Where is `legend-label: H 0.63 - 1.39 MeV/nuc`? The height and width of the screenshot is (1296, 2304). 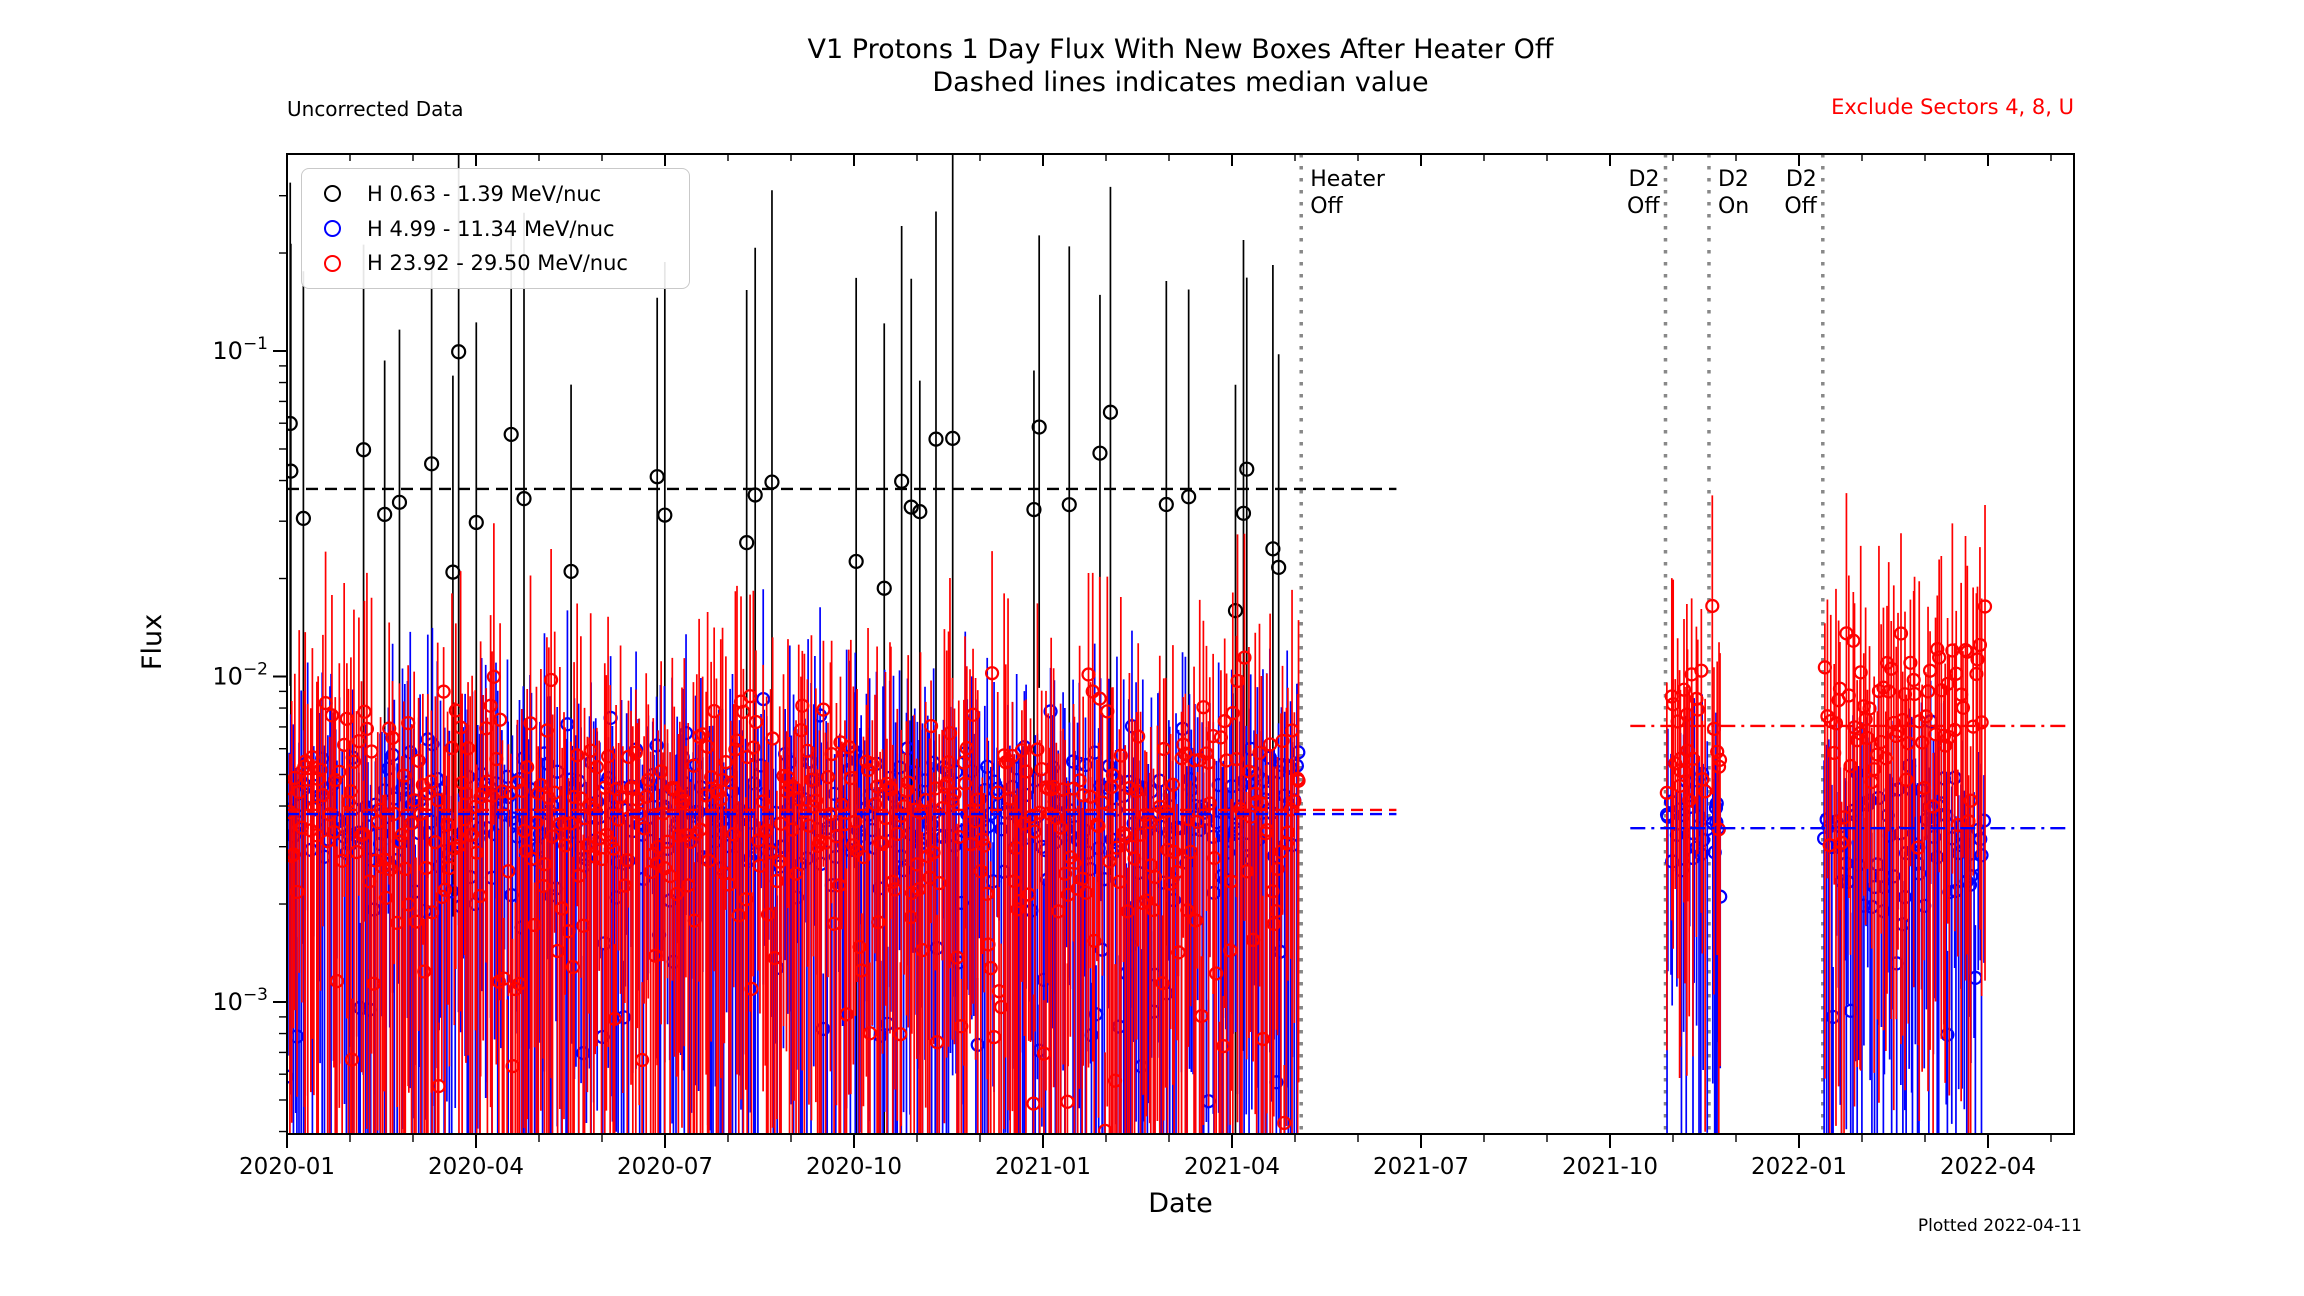
legend-label: H 0.63 - 1.39 MeV/nuc is located at coordinates (484, 193).